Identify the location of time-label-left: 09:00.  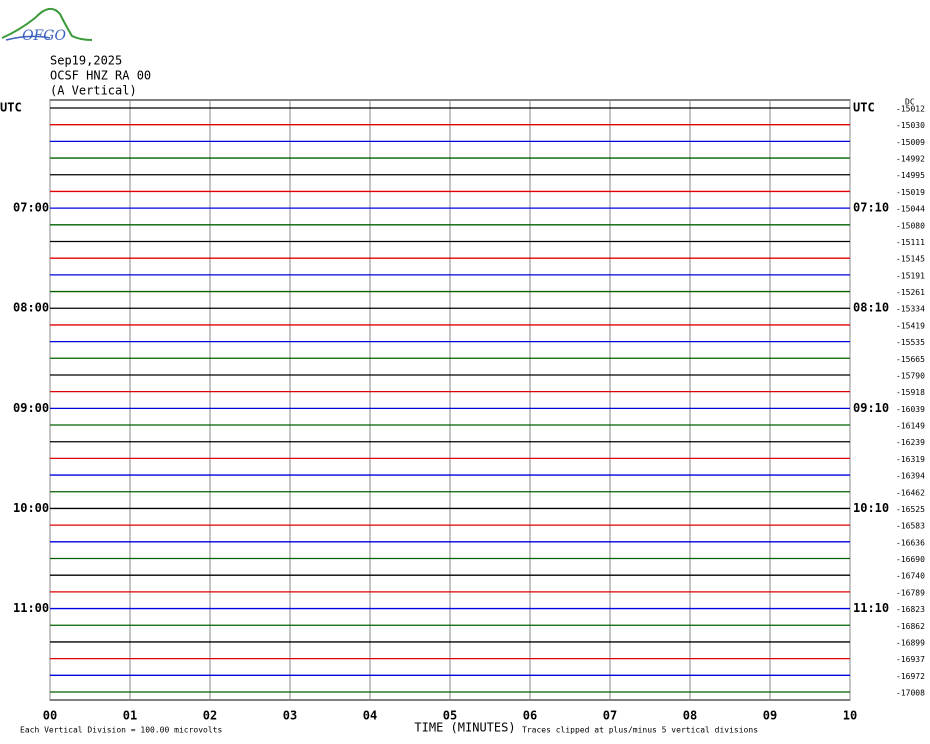
(31, 408).